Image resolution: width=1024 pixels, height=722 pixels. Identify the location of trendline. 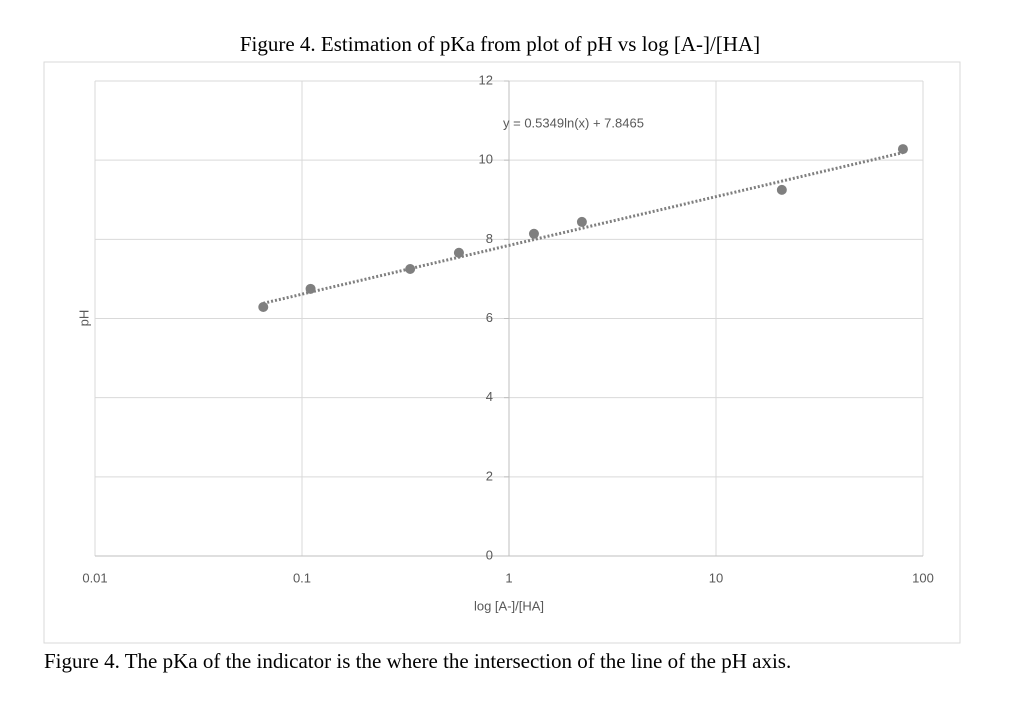
(583, 228).